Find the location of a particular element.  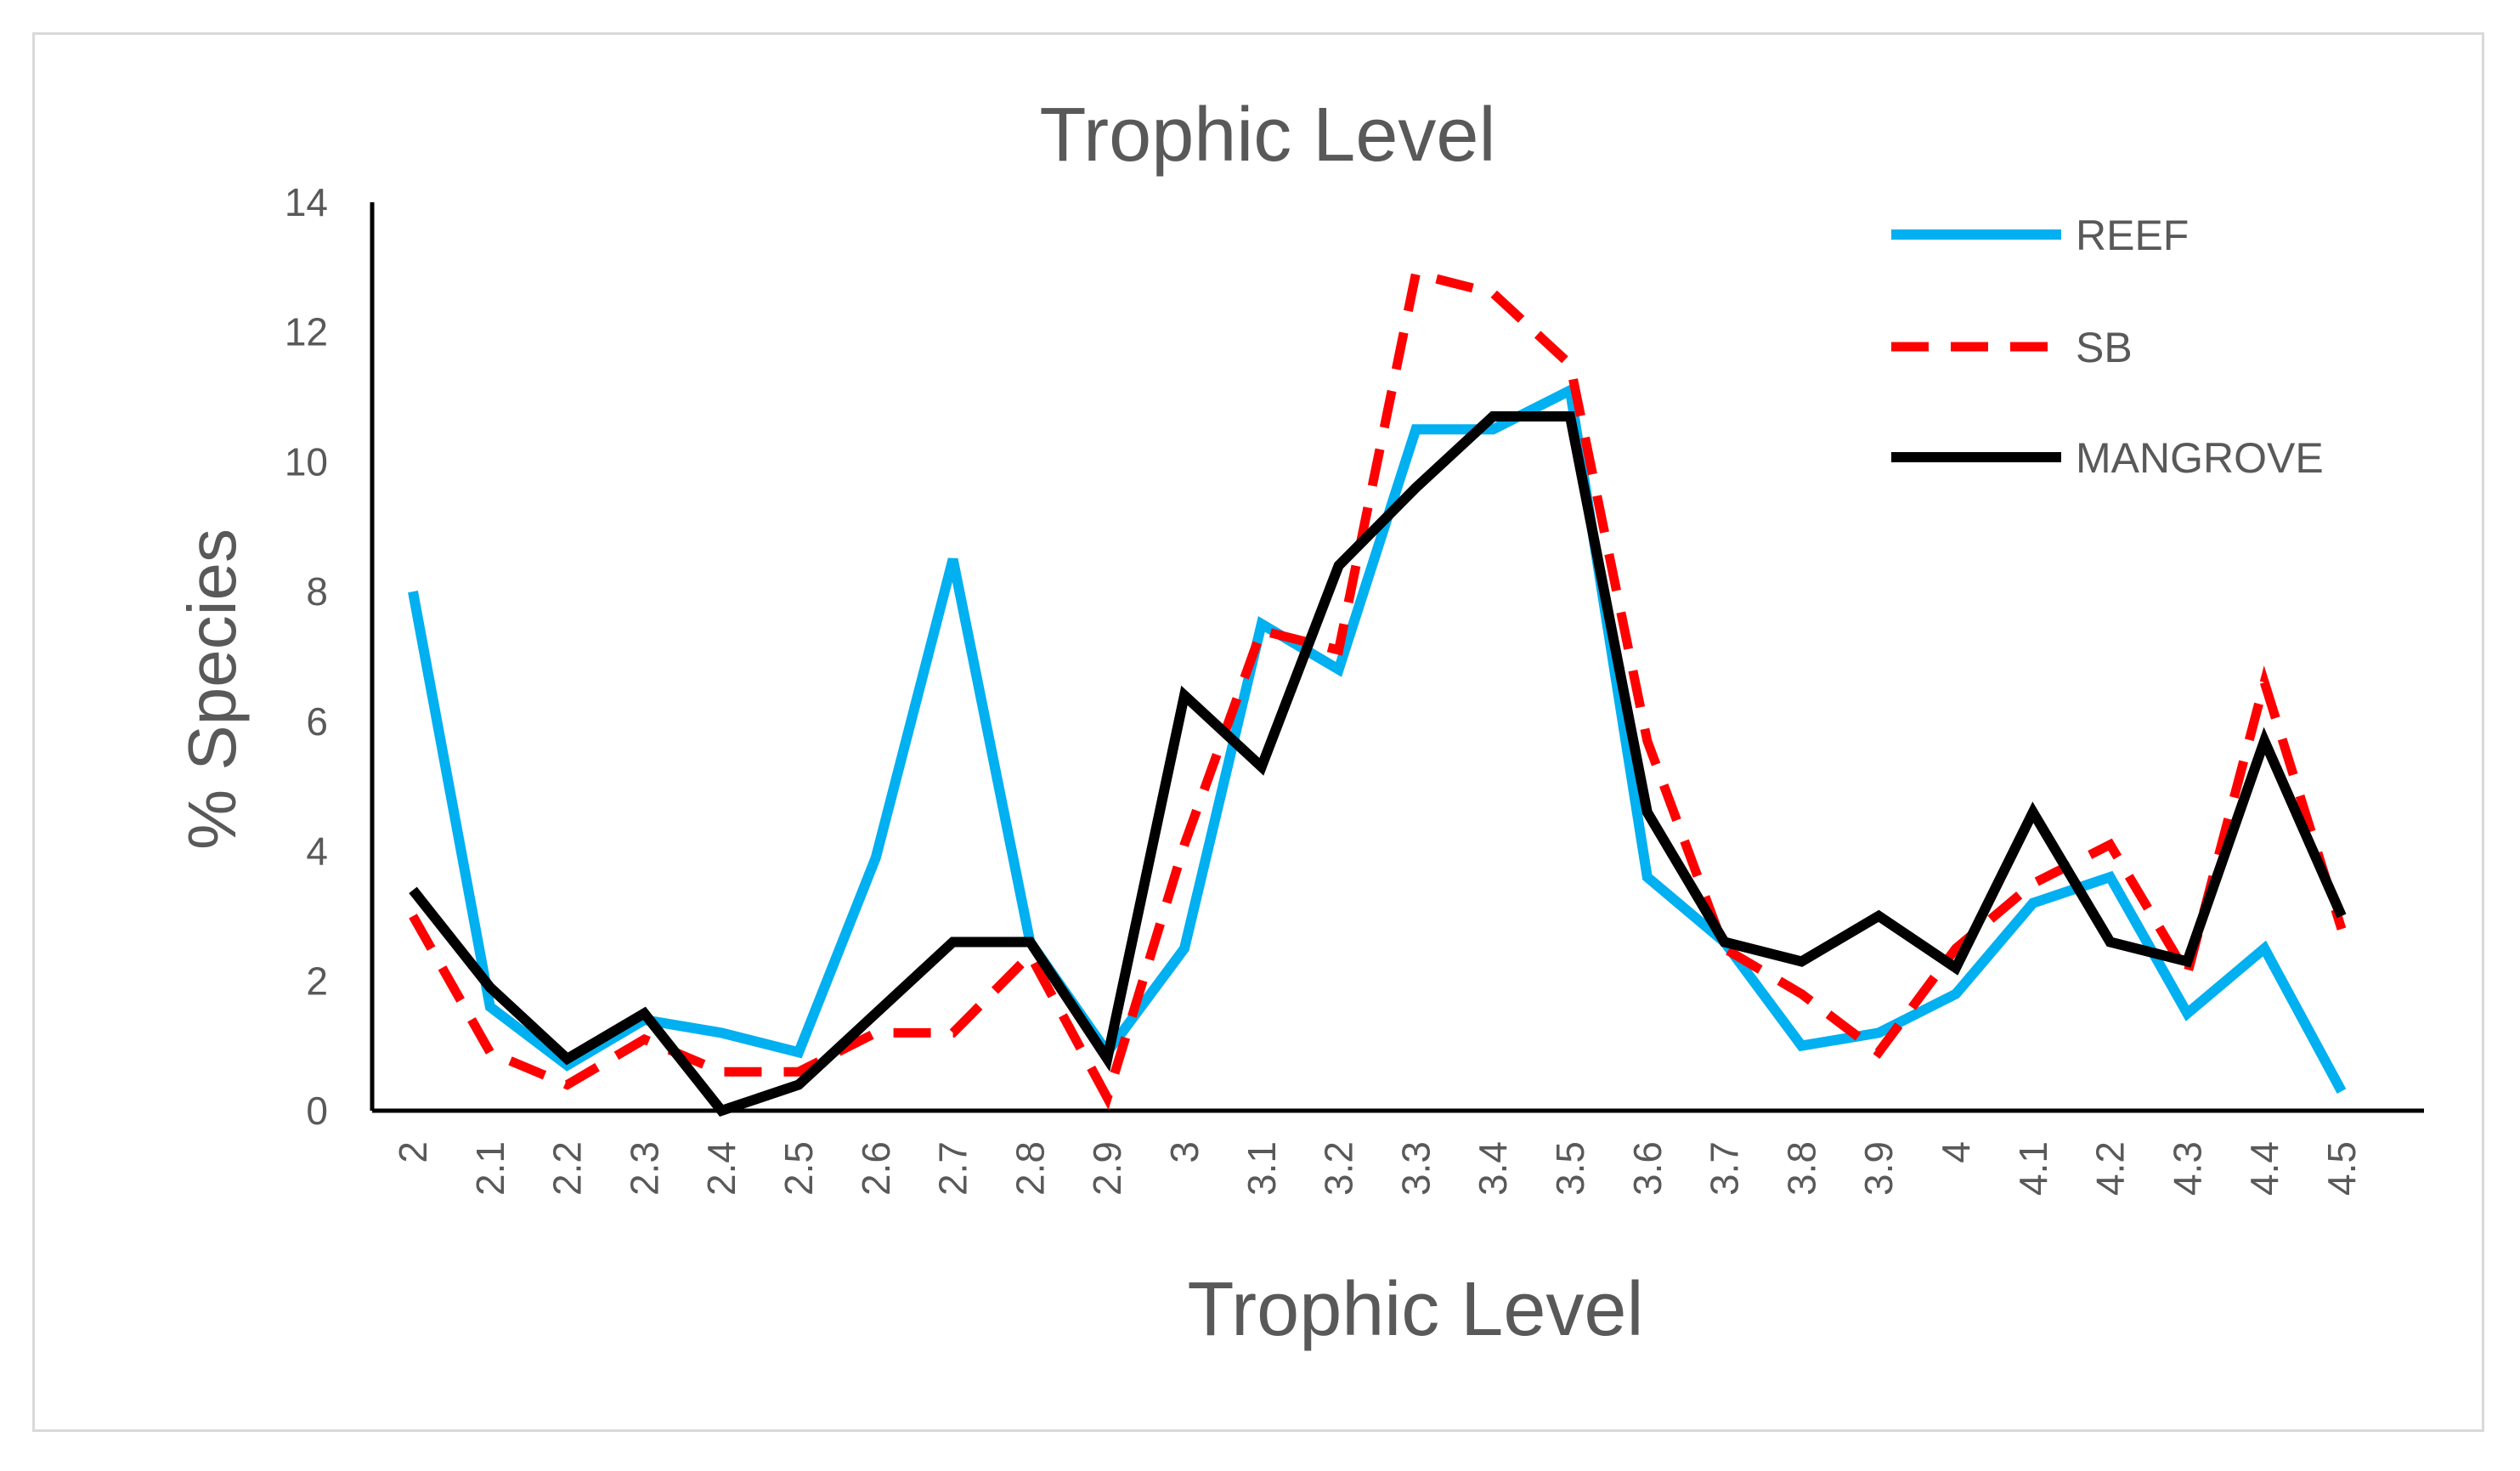

x-tick-label: 2.4 is located at coordinates (721, 1168).